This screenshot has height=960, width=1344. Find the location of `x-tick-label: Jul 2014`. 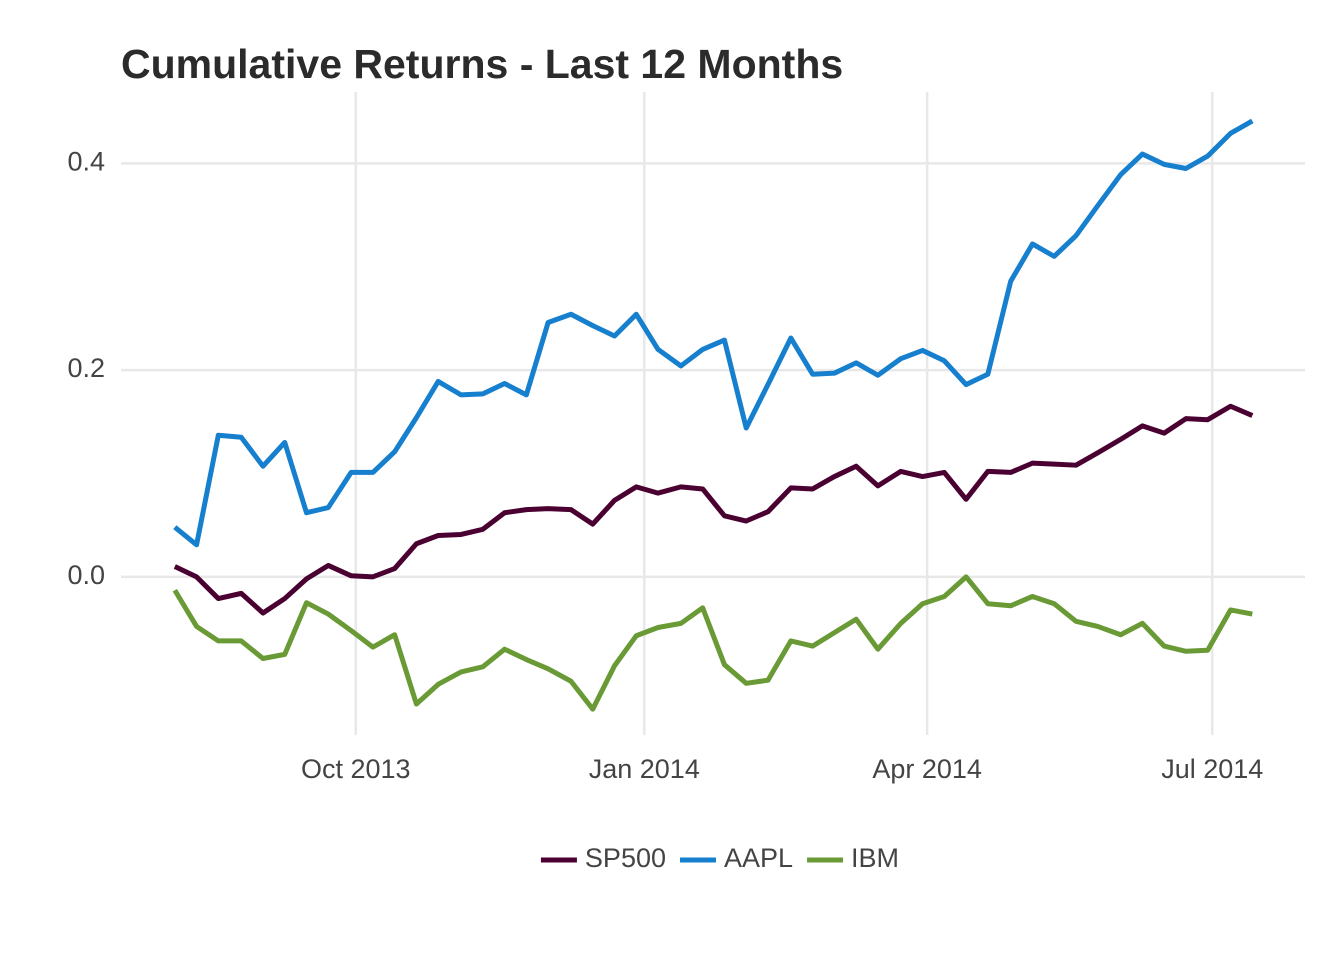

x-tick-label: Jul 2014 is located at coordinates (1212, 769).